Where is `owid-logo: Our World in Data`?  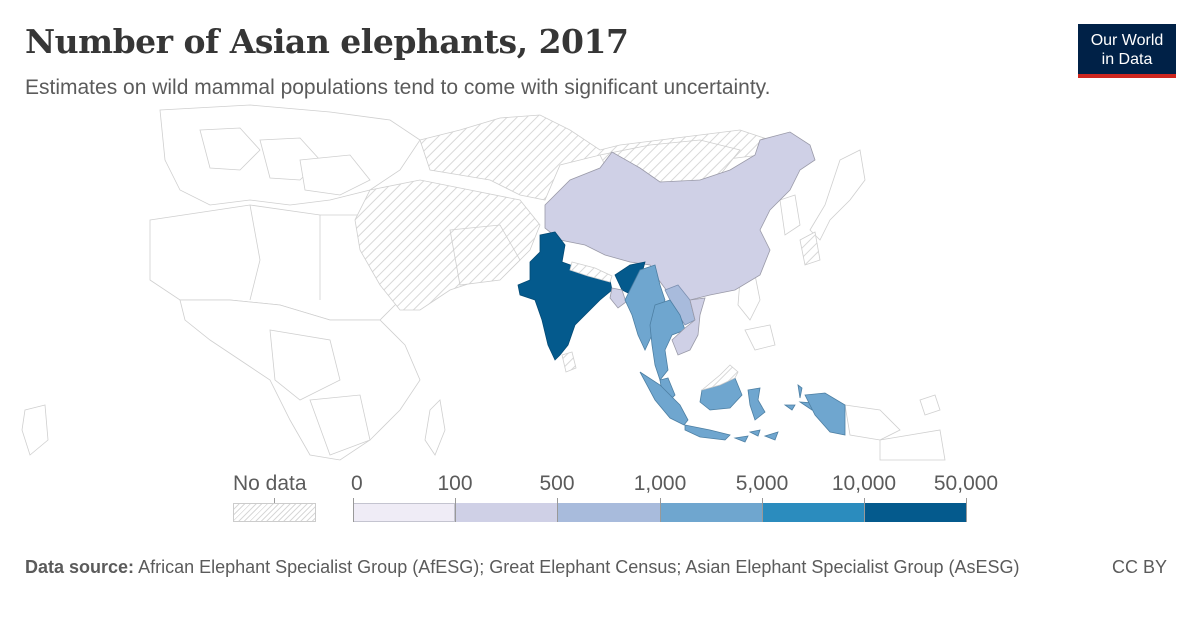 owid-logo: Our World in Data is located at coordinates (1127, 51).